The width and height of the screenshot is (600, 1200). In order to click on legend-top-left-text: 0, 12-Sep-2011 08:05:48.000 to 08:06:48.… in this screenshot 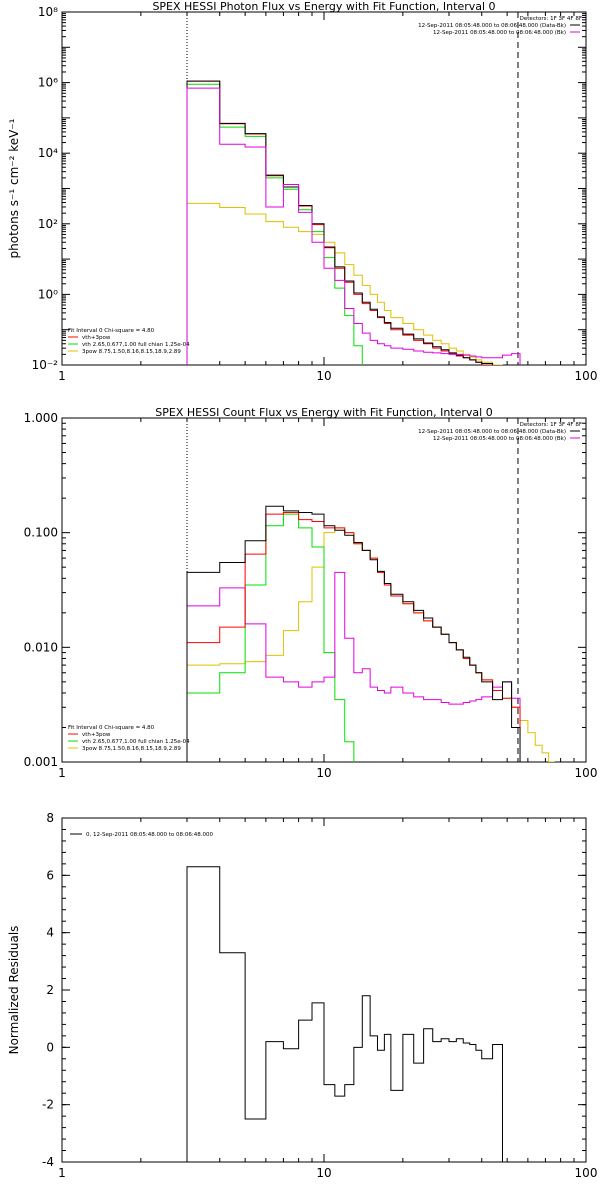, I will do `click(149, 835)`.